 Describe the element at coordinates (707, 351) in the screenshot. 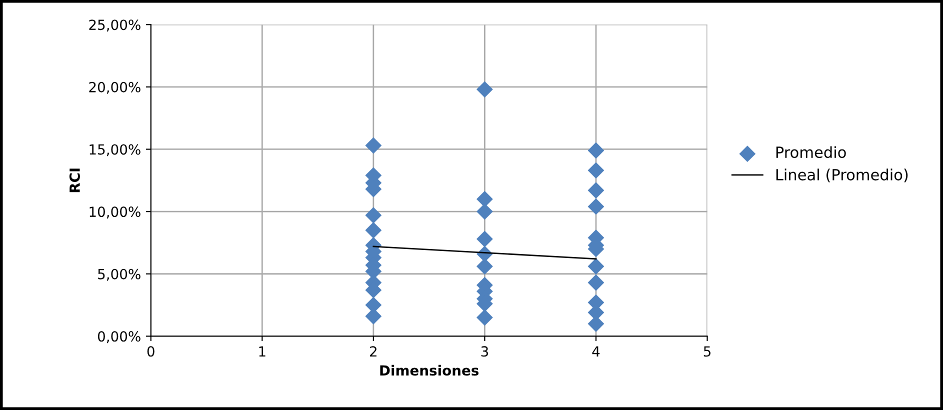

I see `x-tick-label: 5` at that location.